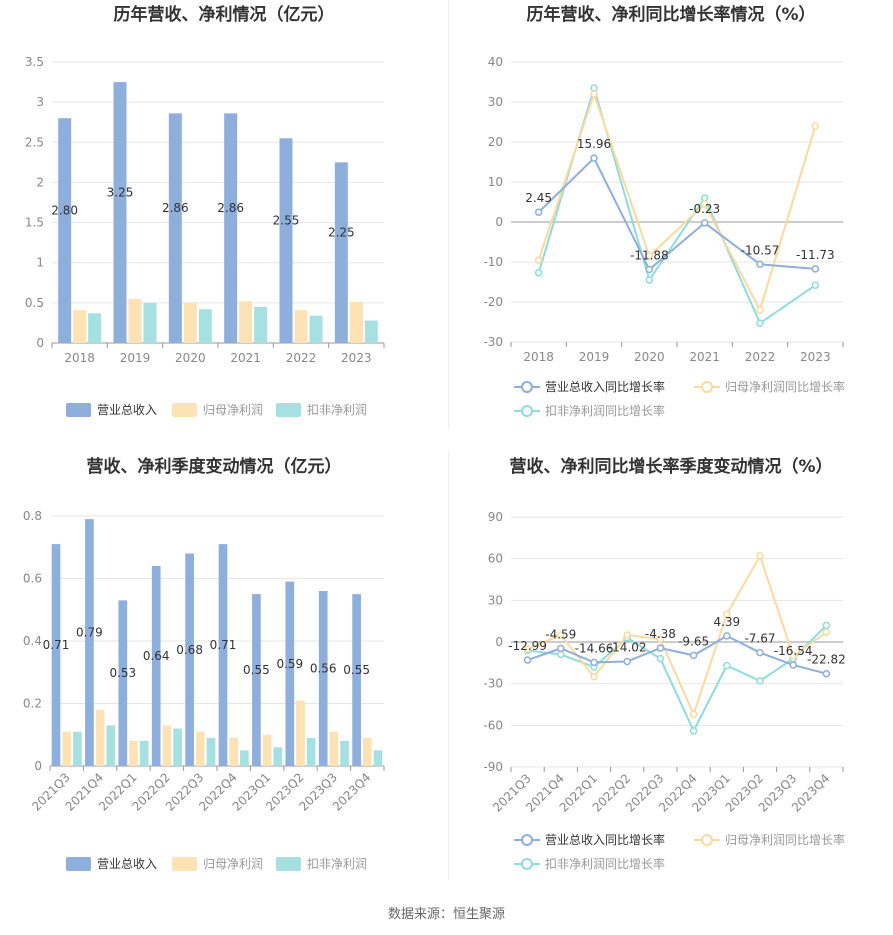 Image resolution: width=893 pixels, height=935 pixels. I want to click on x-tick-label: 2022, so click(301, 358).